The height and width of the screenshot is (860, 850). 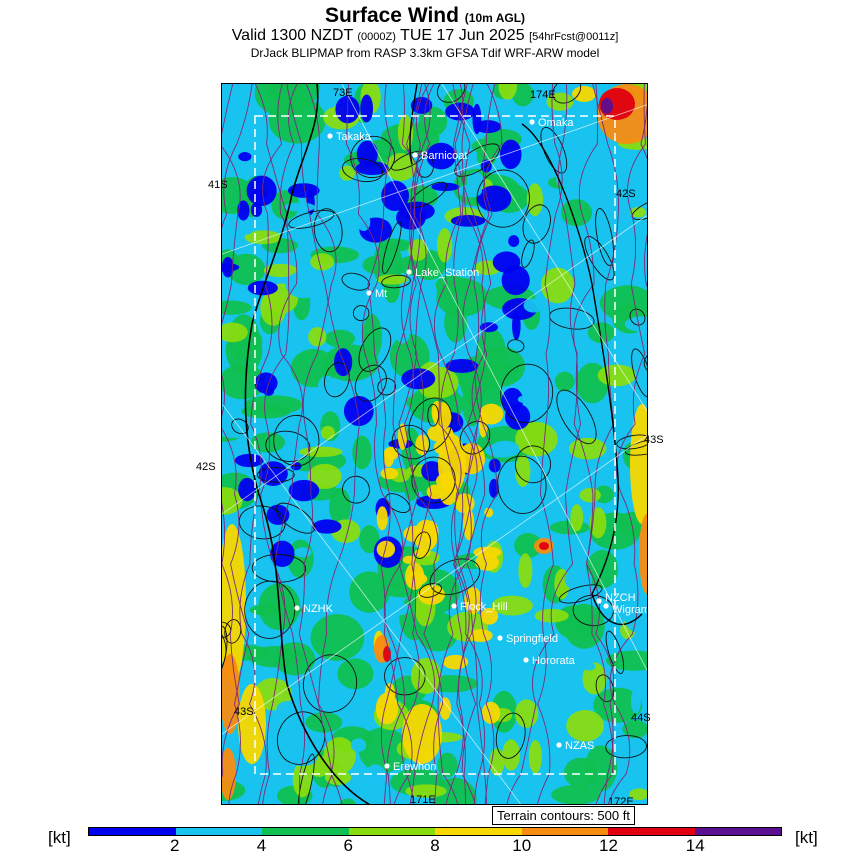 I want to click on place-label-flock_hill: Flock_Hill, so click(x=484, y=607).